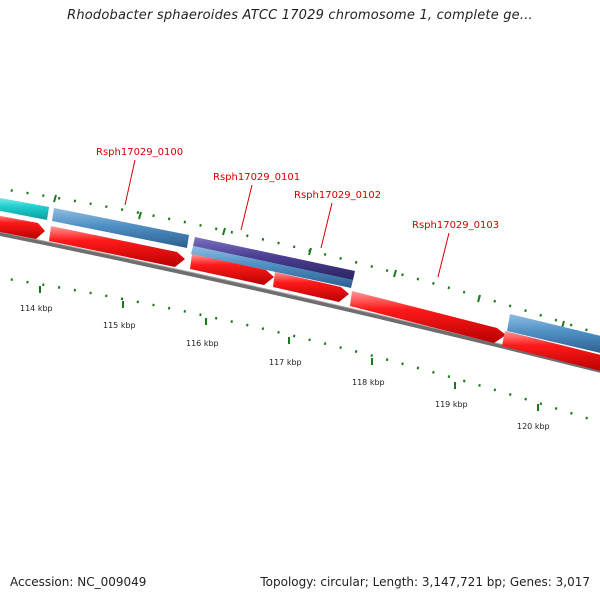 The height and width of the screenshot is (600, 600). I want to click on gene-feature-purple, so click(274, 258).